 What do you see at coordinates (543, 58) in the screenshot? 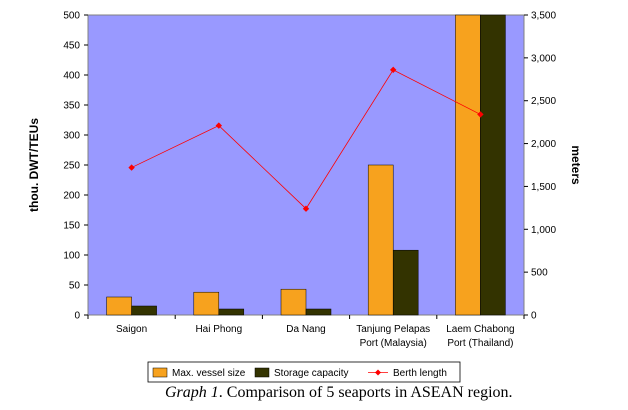
I see `y2-tick-label: 3,000` at bounding box center [543, 58].